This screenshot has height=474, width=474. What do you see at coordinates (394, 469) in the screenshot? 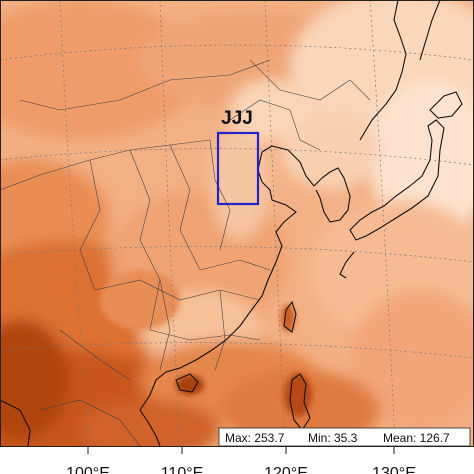
I see `lon-label-130: 130°E` at bounding box center [394, 469].